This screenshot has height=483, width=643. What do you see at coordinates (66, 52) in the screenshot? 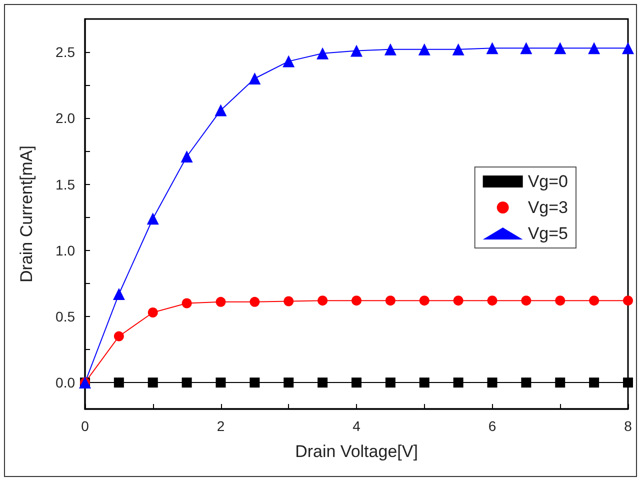
I see `y-tick-label: 2.5` at bounding box center [66, 52].